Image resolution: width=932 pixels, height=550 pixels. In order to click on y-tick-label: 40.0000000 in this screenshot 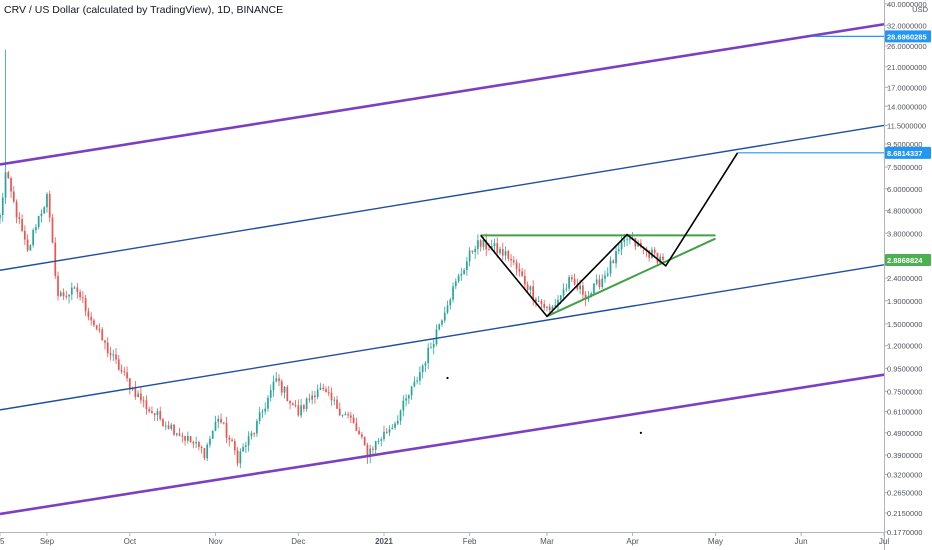, I will do `click(907, 4)`.